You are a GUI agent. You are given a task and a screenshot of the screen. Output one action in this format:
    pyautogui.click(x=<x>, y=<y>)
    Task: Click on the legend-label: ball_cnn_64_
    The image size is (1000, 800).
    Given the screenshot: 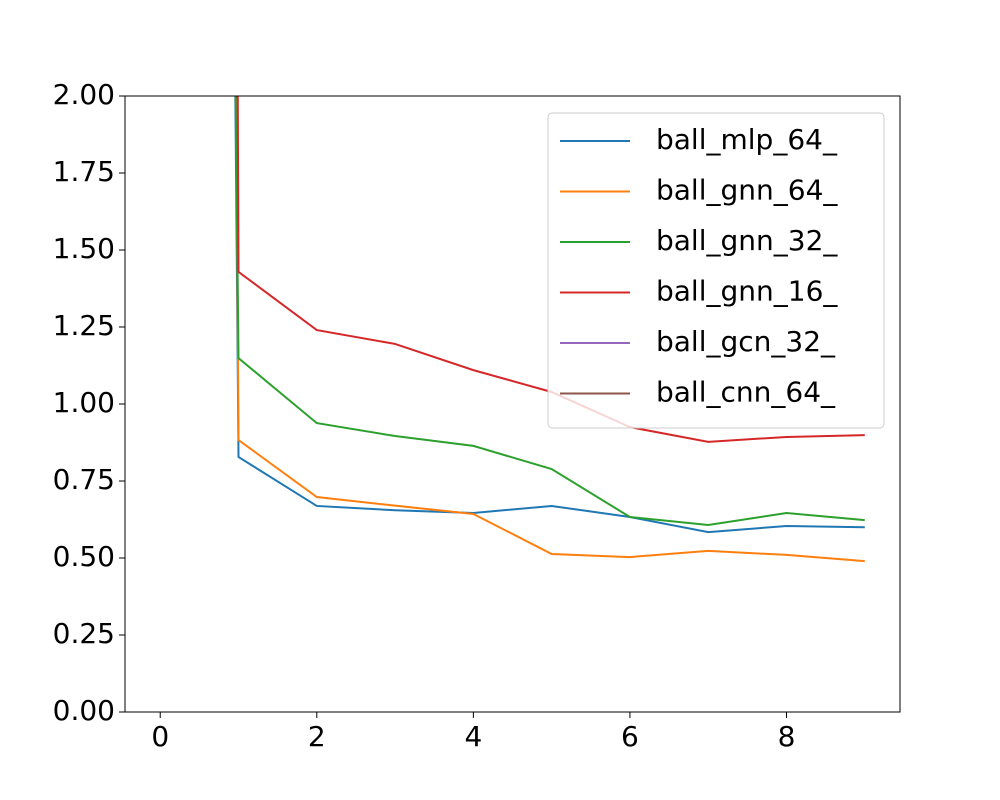 What is the action you would take?
    pyautogui.click(x=746, y=392)
    